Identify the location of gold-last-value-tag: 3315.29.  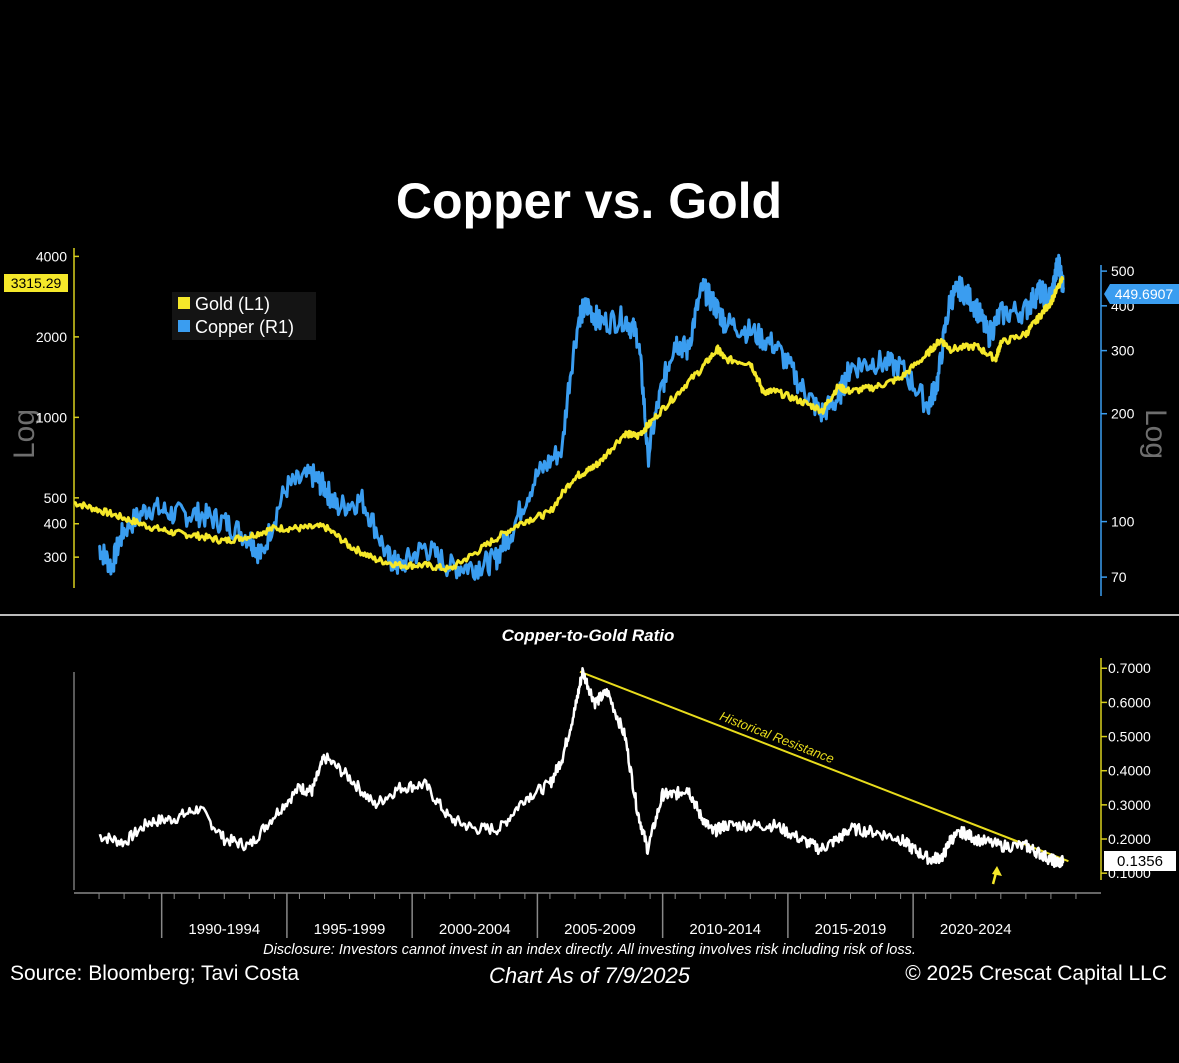
(36, 283).